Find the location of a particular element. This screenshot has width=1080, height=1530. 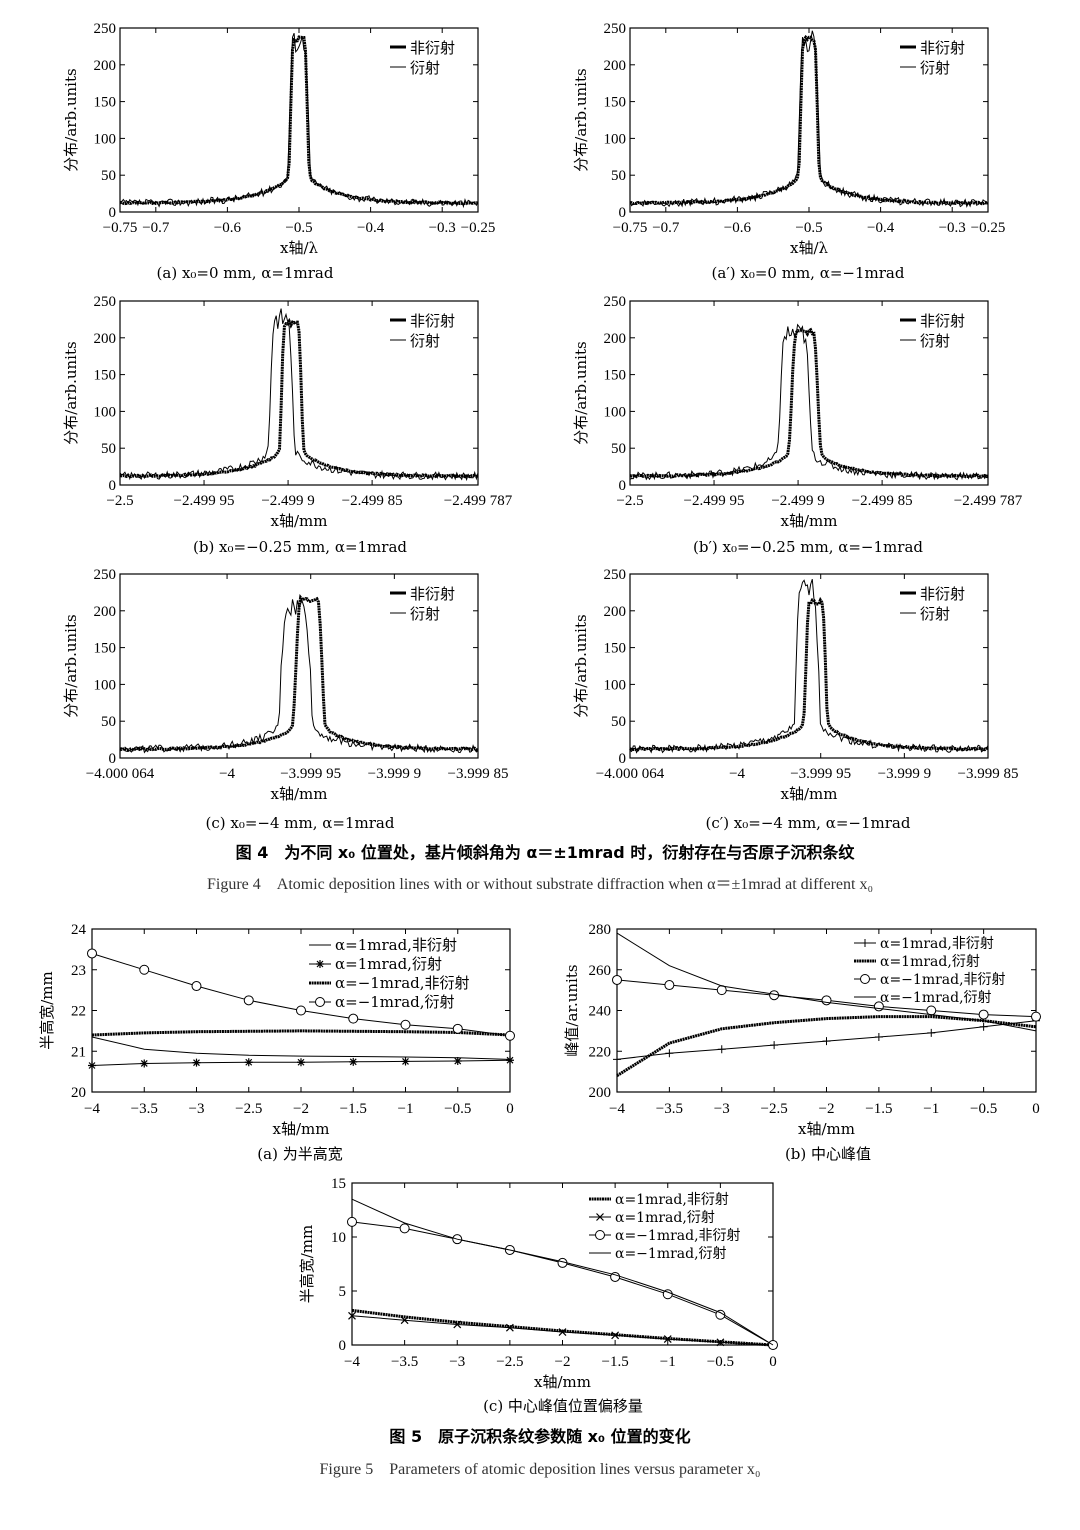

panel-subcaption: (a′) x₀=0 mm, α=−1mrad is located at coordinates (808, 273).